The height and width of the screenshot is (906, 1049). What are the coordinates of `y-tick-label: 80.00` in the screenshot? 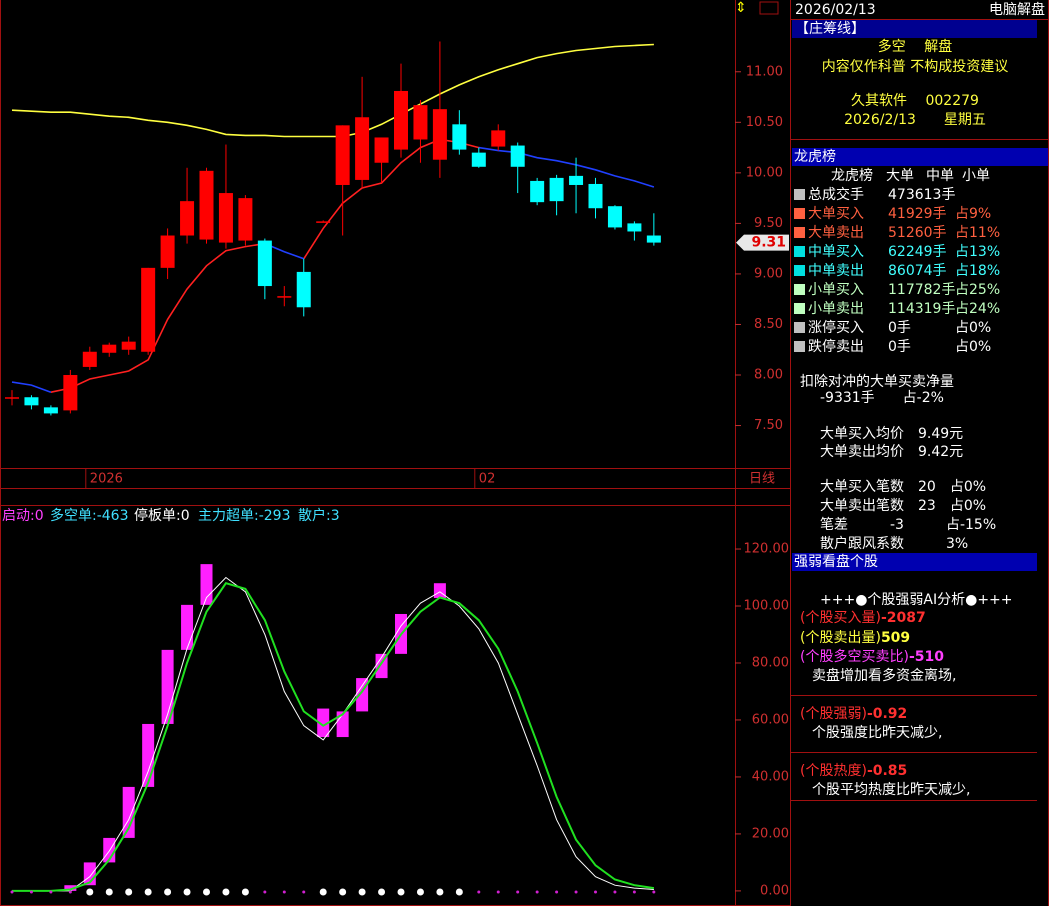 It's located at (770, 662).